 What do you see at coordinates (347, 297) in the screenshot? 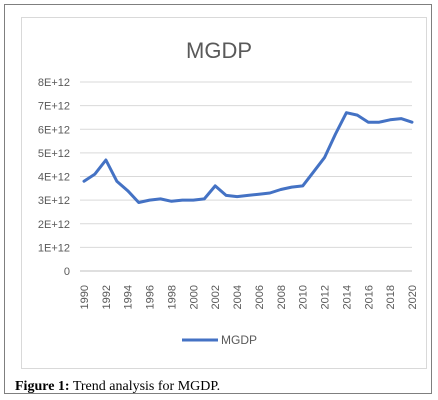
I see `x-tick-label: 2014` at bounding box center [347, 297].